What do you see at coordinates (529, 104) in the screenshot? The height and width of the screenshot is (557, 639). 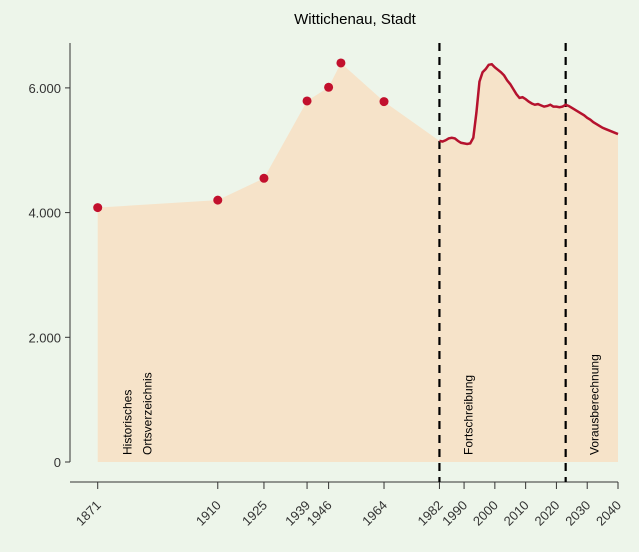 I see `line` at bounding box center [529, 104].